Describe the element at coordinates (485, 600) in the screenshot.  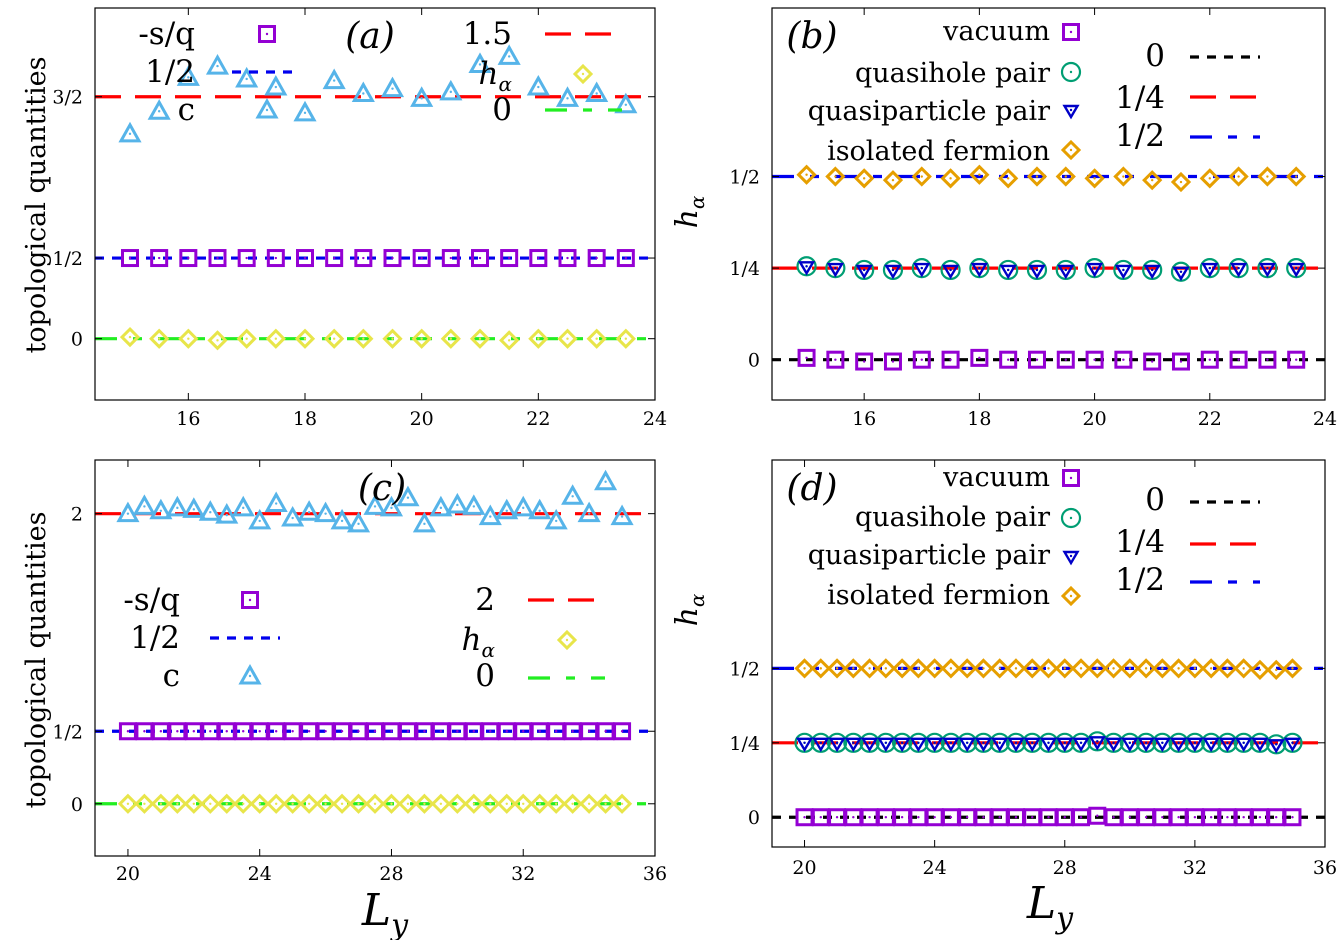
I see `legend-label: 2` at that location.